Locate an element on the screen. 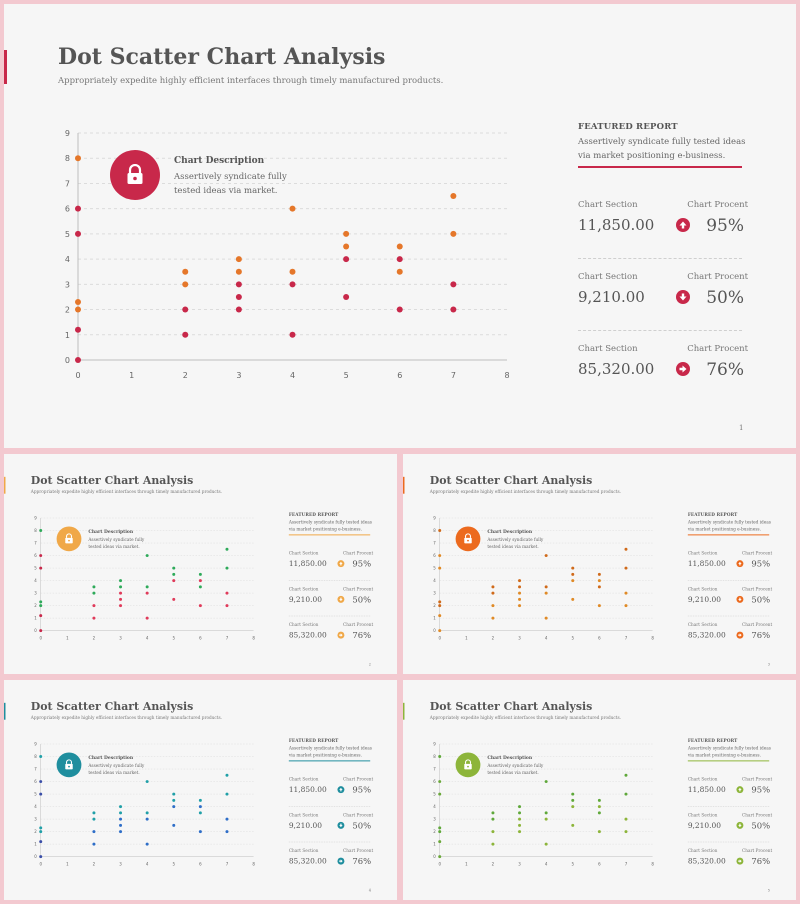 This screenshot has height=904, width=800. stat-percent: 95% is located at coordinates (725, 226).